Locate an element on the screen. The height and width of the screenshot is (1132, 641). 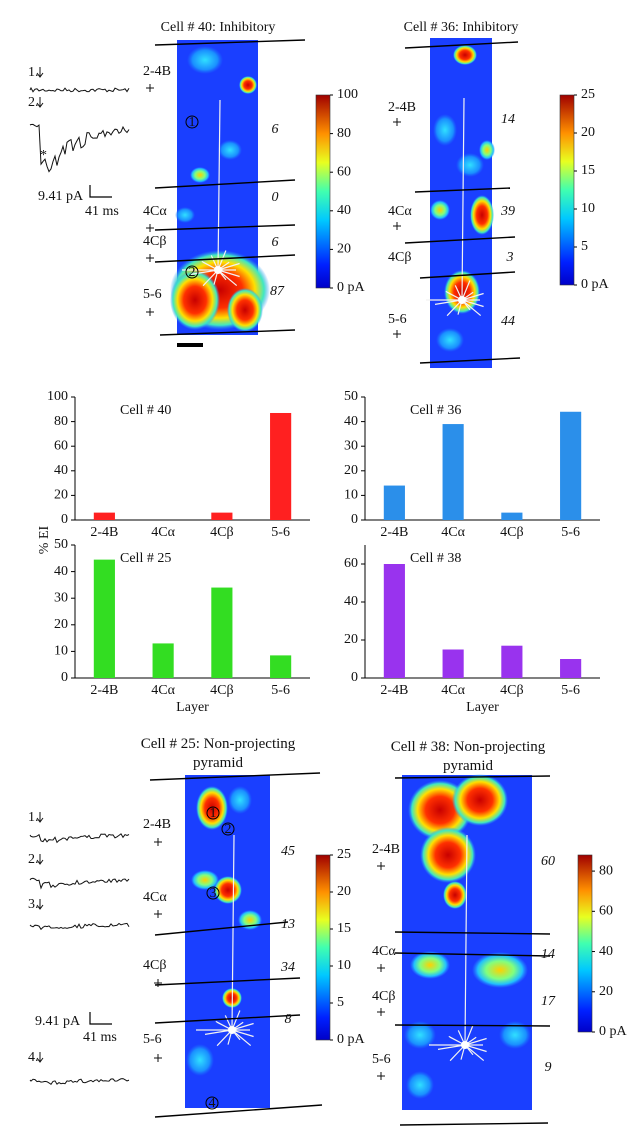
x-tick-label: 4Cα is located at coordinates (163, 690).